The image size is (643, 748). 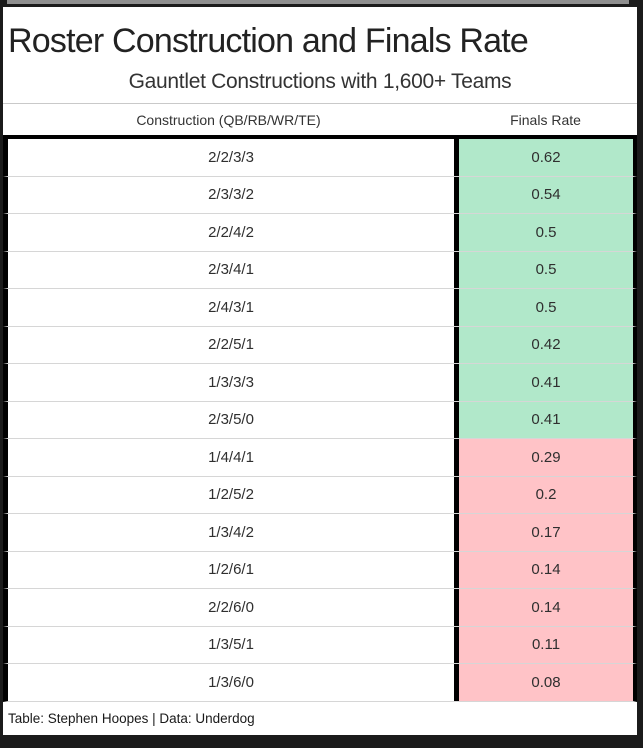 I want to click on finals-rate-cell: 0.62, so click(x=543, y=157).